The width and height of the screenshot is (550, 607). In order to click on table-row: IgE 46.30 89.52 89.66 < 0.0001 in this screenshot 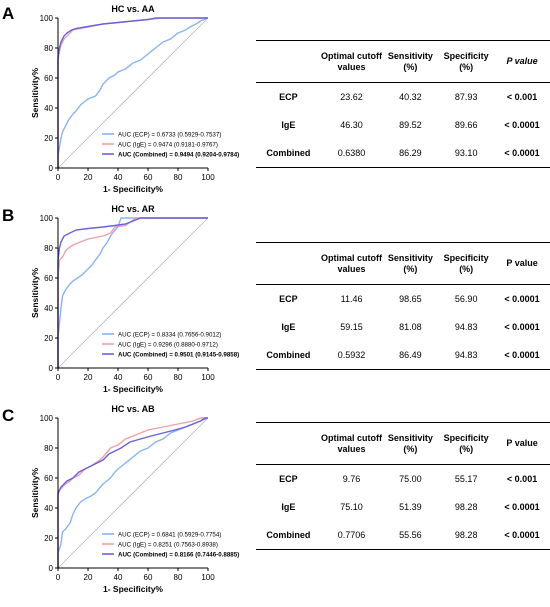, I will do `click(403, 125)`.